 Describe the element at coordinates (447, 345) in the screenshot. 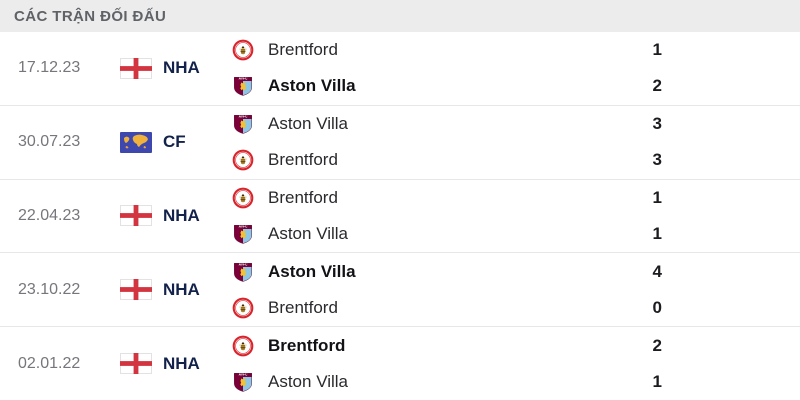

I see `team-row: Brentford 2` at that location.